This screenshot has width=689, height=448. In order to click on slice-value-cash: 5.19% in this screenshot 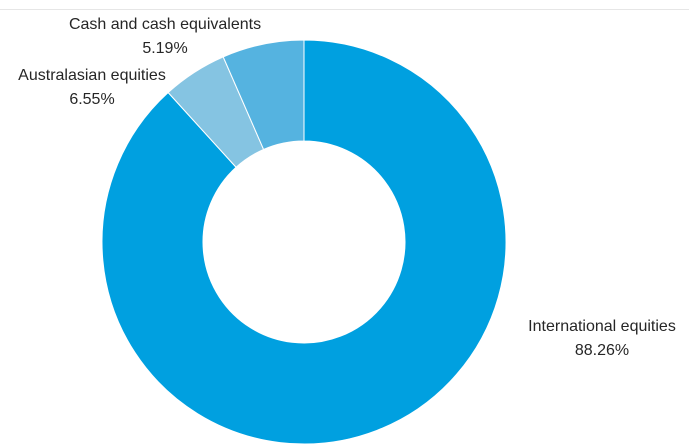, I will do `click(164, 48)`.